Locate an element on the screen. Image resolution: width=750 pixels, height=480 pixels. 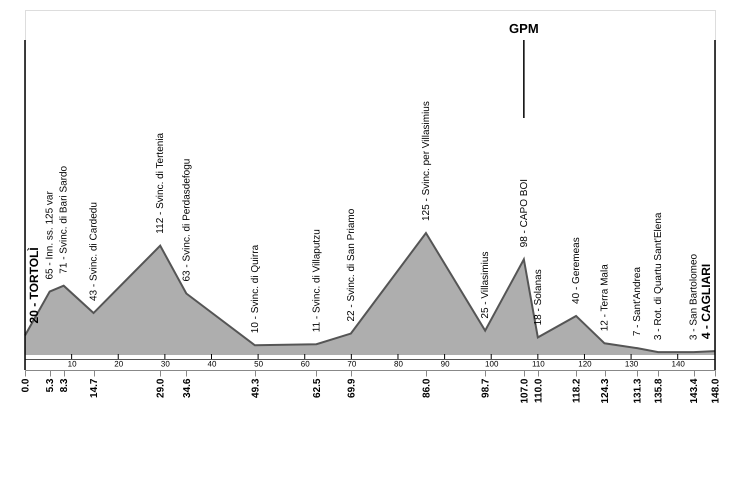
data-label: 18 - Solanas is located at coordinates (538, 297).